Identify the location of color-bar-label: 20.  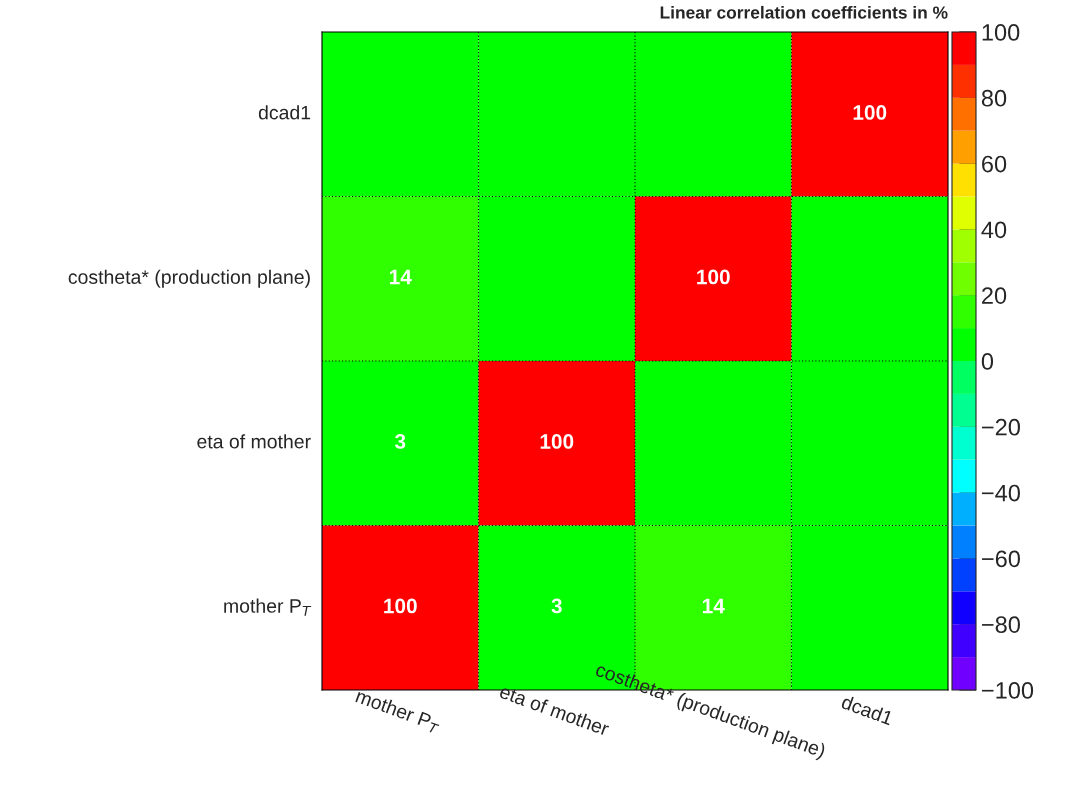
(994, 295).